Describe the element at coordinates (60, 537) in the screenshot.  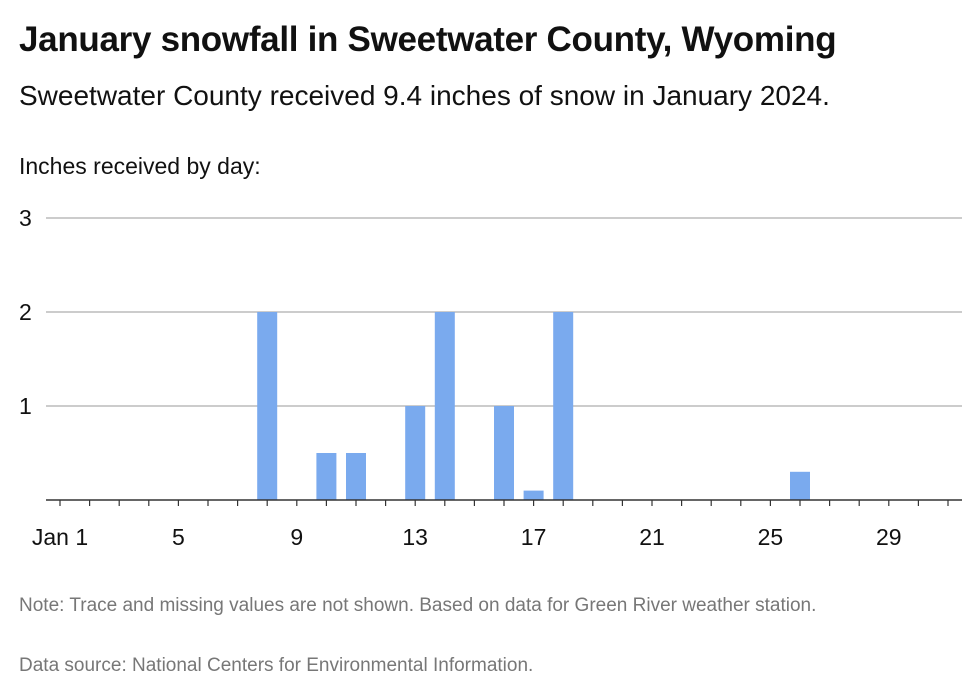
I see `x-tick-label: Jan 1` at that location.